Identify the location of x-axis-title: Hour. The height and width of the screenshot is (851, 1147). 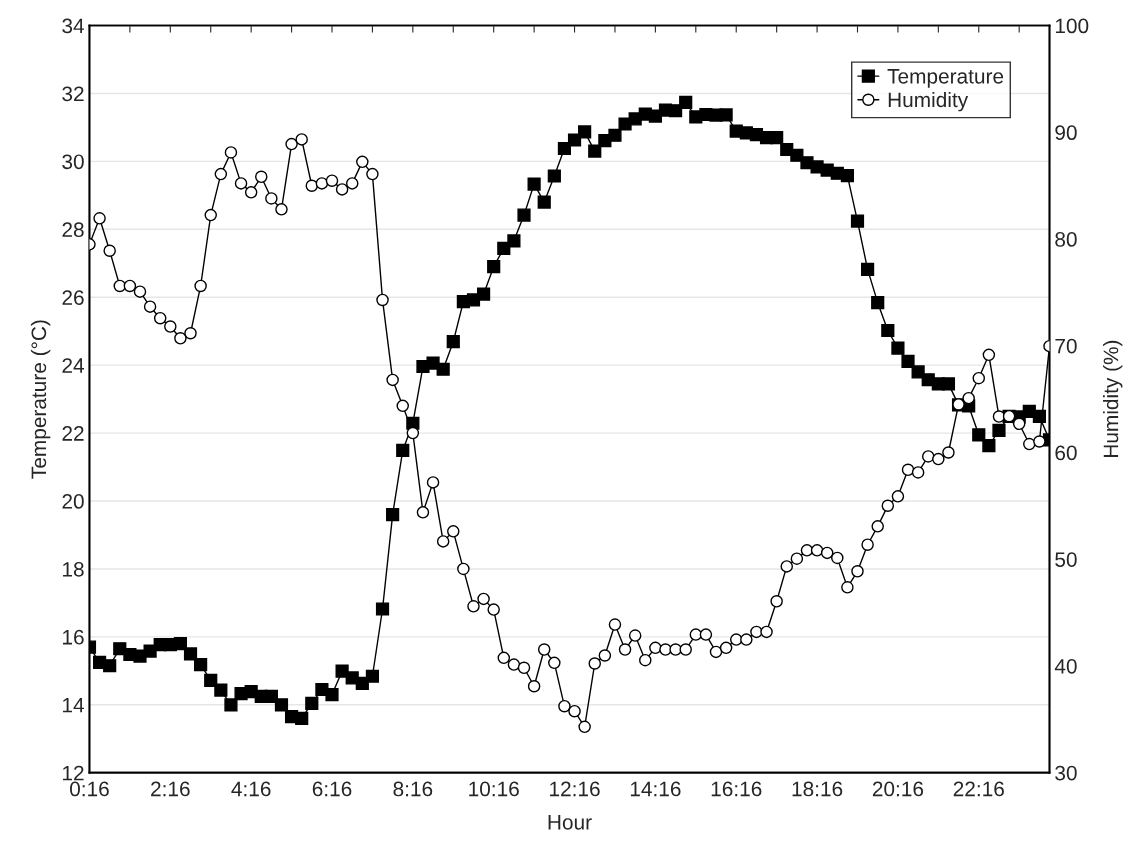
(570, 822).